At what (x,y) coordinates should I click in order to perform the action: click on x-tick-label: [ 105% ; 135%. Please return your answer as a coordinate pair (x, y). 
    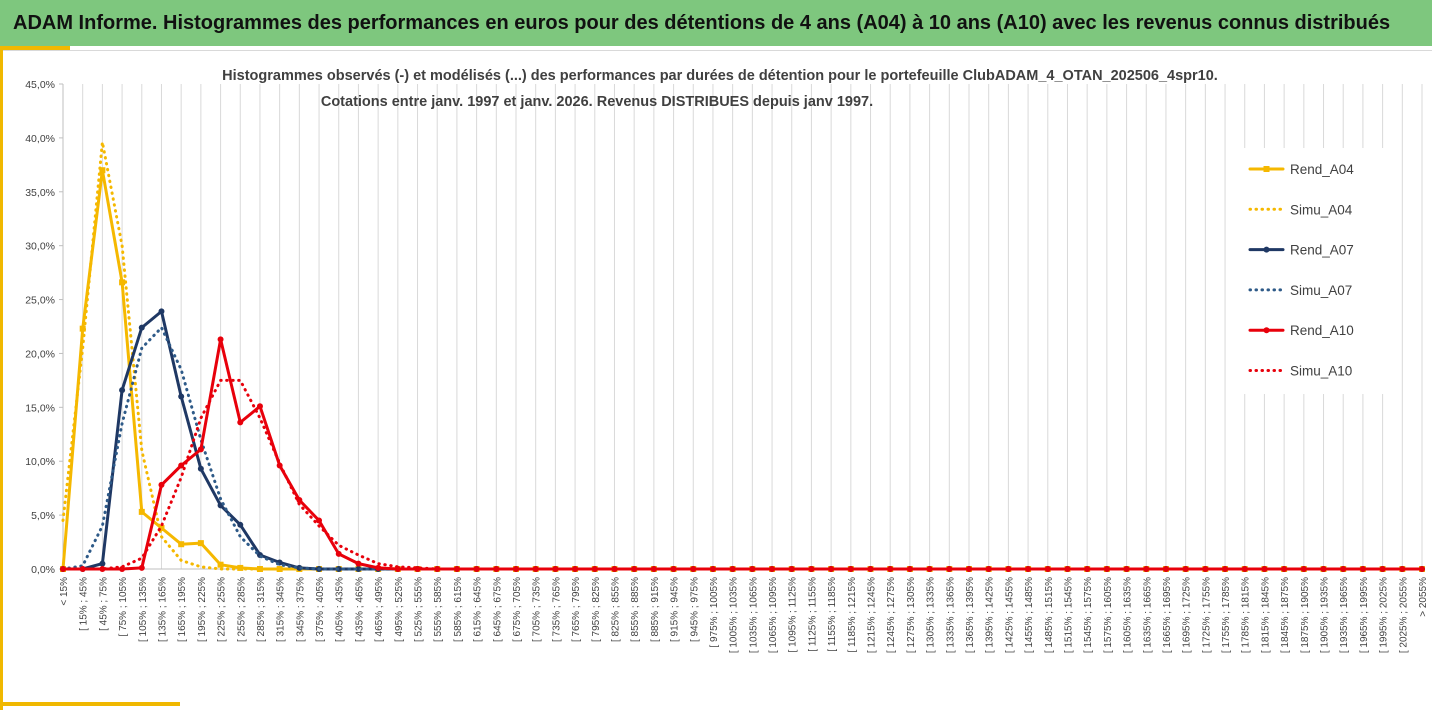
    Looking at the image, I should click on (143, 609).